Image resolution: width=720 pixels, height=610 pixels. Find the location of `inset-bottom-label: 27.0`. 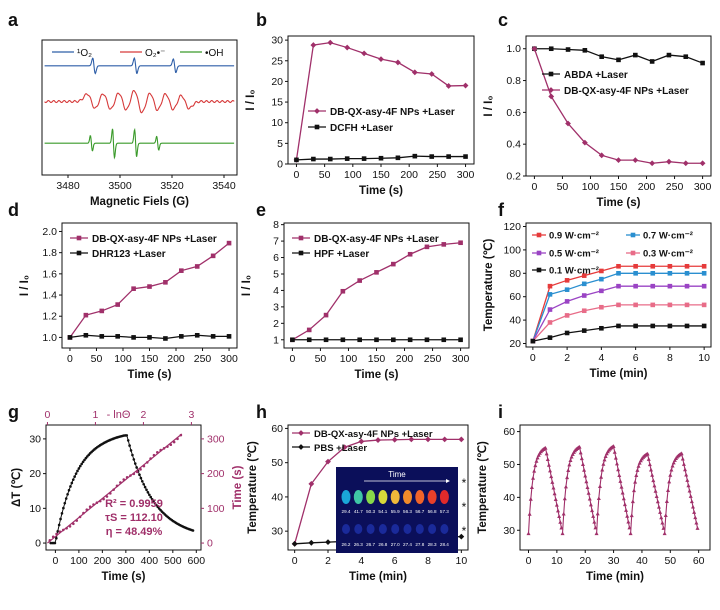

inset-bottom-label: 27.0 is located at coordinates (395, 544).